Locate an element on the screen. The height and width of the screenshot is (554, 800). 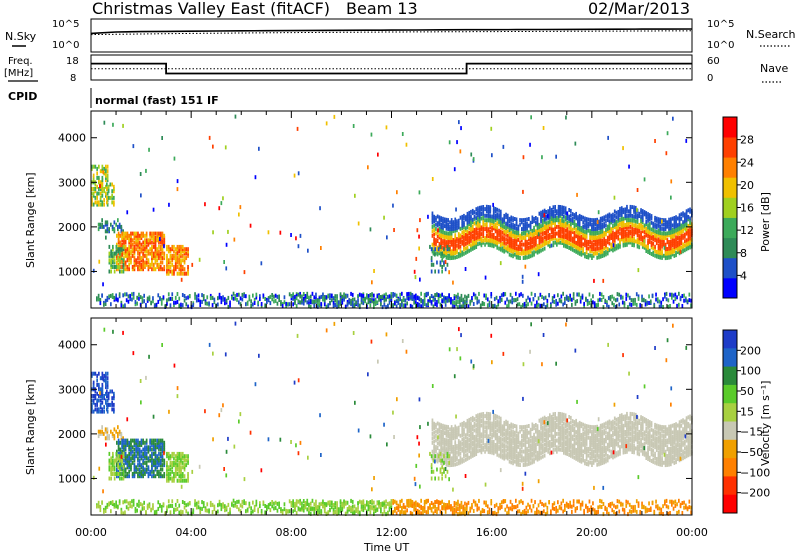
y-tick-label: 4000 is located at coordinates (72, 138).